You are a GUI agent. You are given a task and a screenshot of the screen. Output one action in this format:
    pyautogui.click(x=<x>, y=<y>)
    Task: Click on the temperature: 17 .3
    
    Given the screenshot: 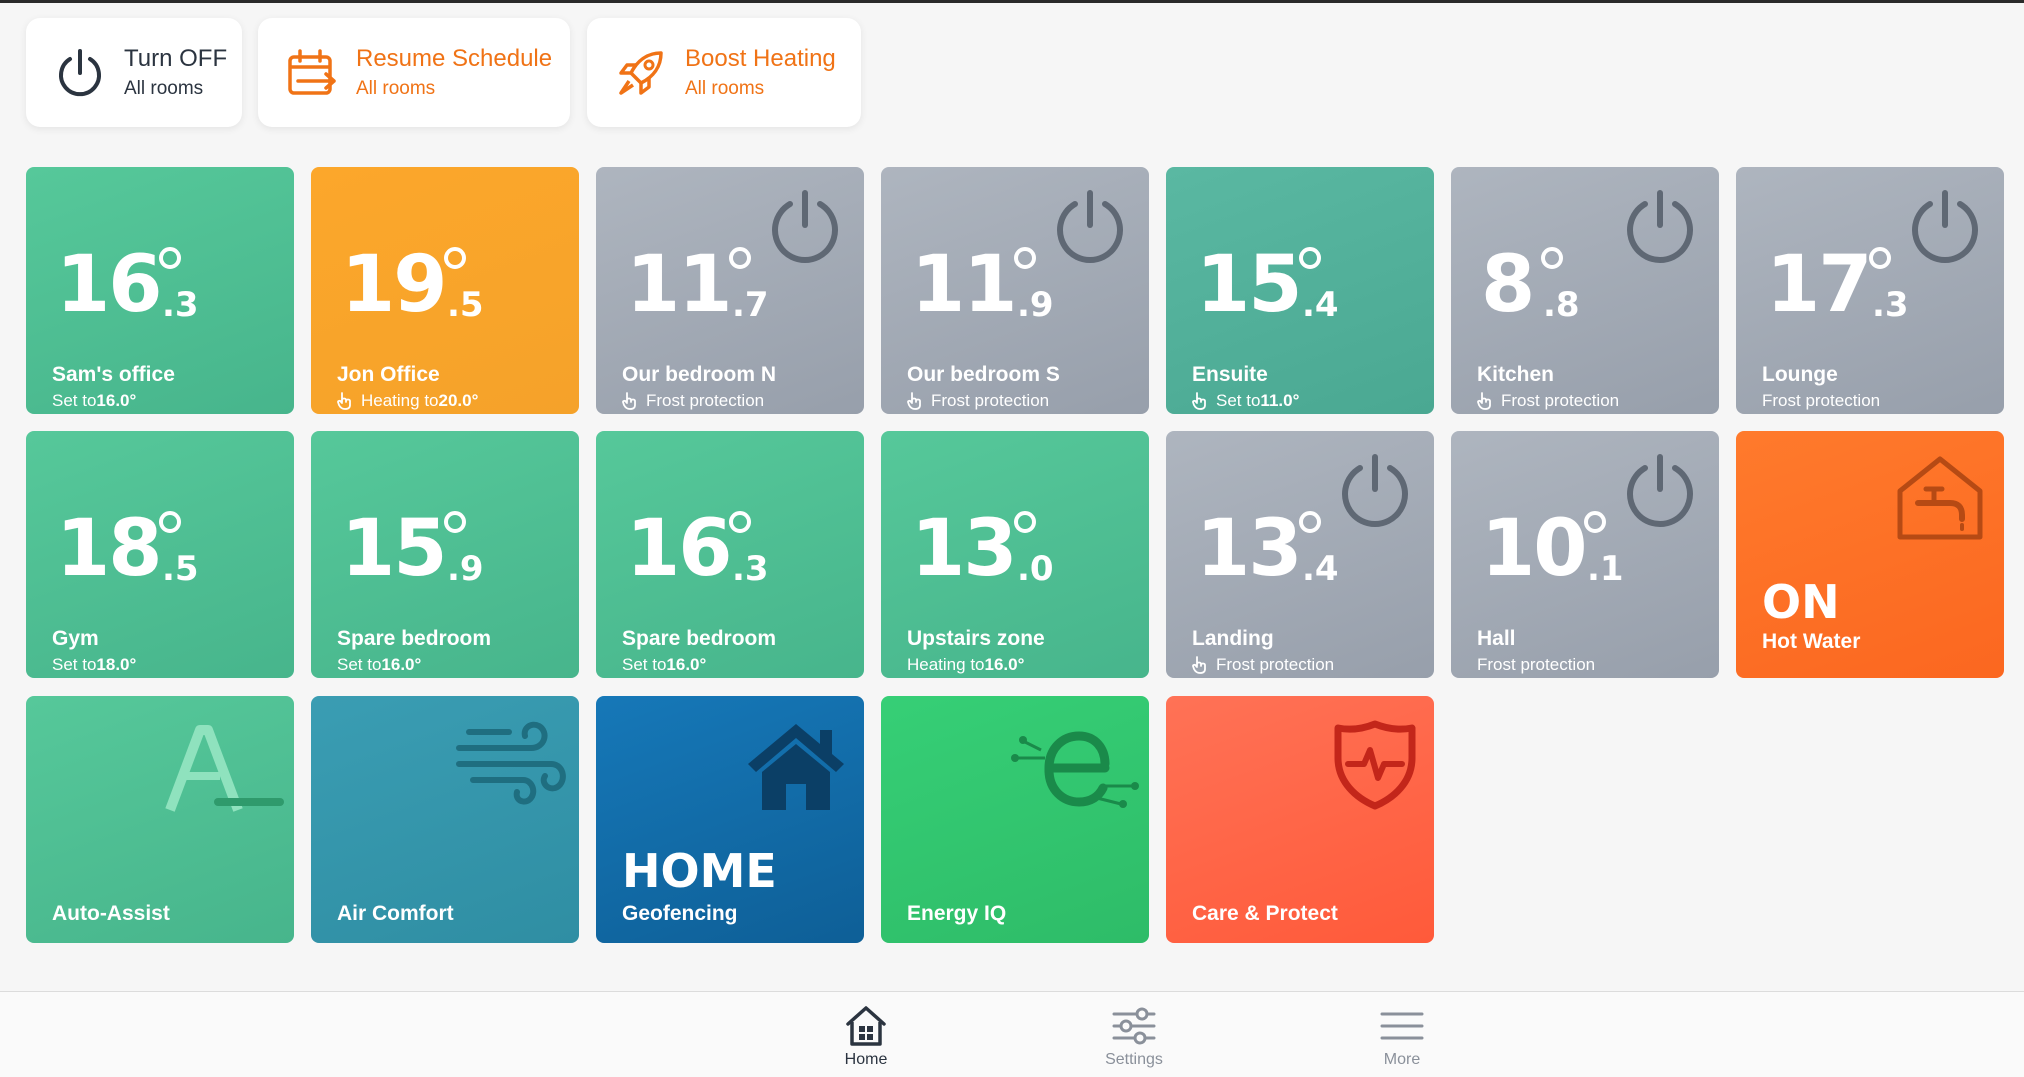 What is the action you would take?
    pyautogui.click(x=1837, y=285)
    